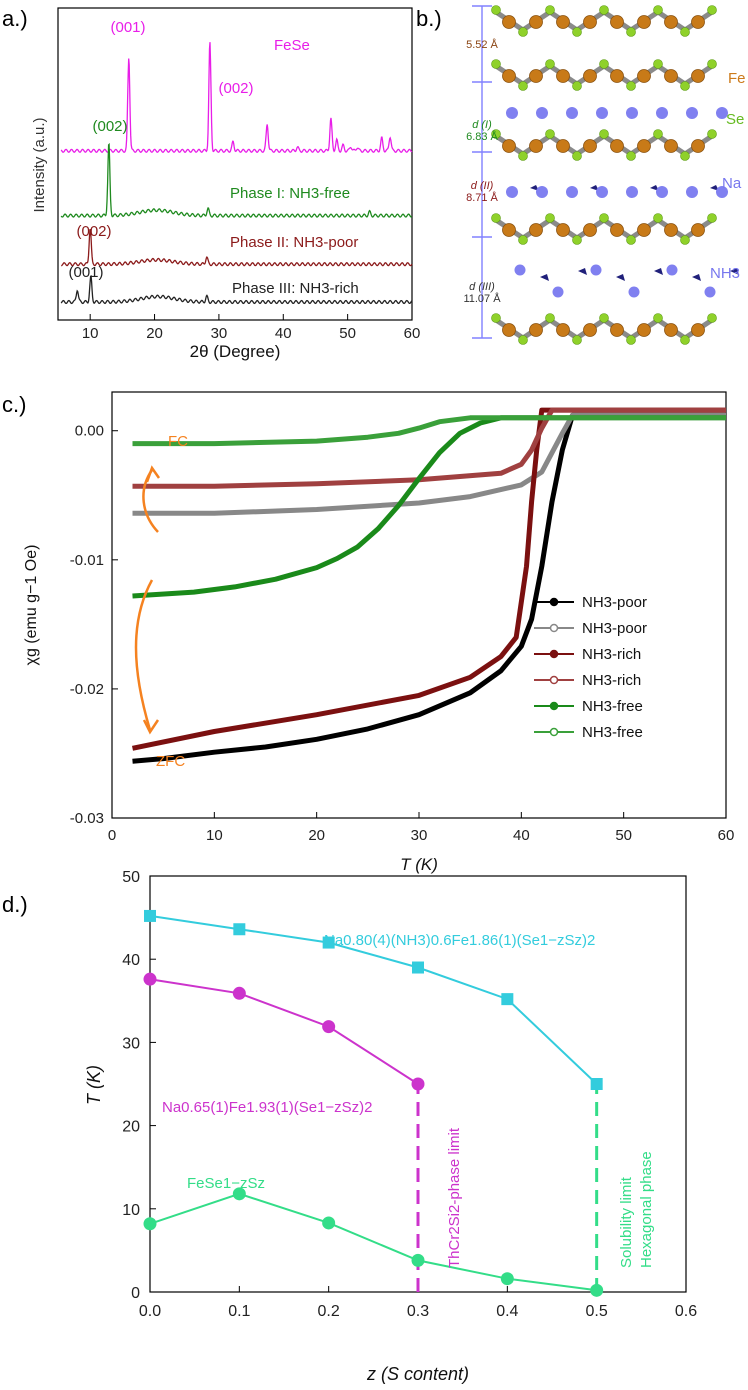 This screenshot has height=1390, width=748. I want to click on peak-label-fese-001: (001), so click(127, 27).